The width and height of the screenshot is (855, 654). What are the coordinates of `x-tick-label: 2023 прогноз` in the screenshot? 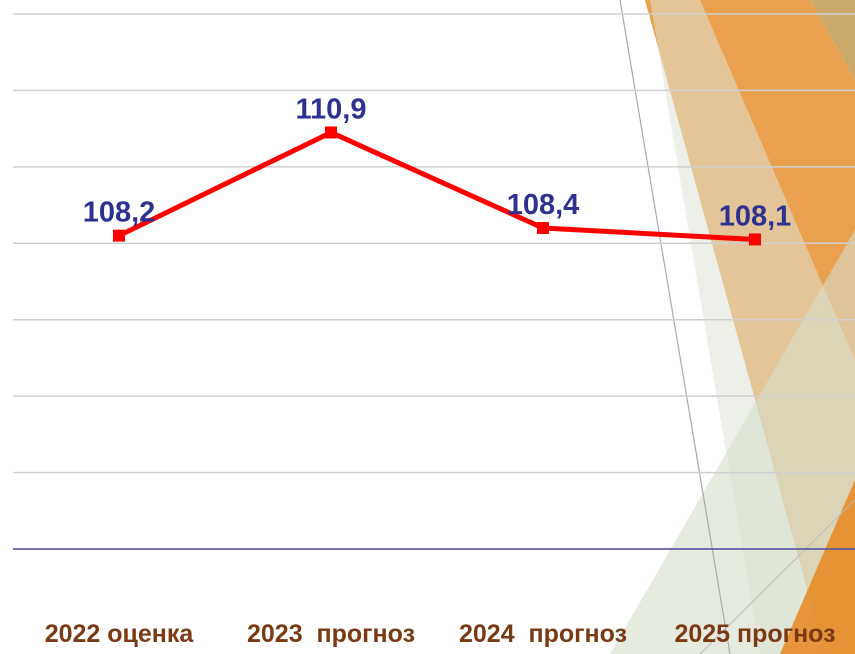 It's located at (331, 634).